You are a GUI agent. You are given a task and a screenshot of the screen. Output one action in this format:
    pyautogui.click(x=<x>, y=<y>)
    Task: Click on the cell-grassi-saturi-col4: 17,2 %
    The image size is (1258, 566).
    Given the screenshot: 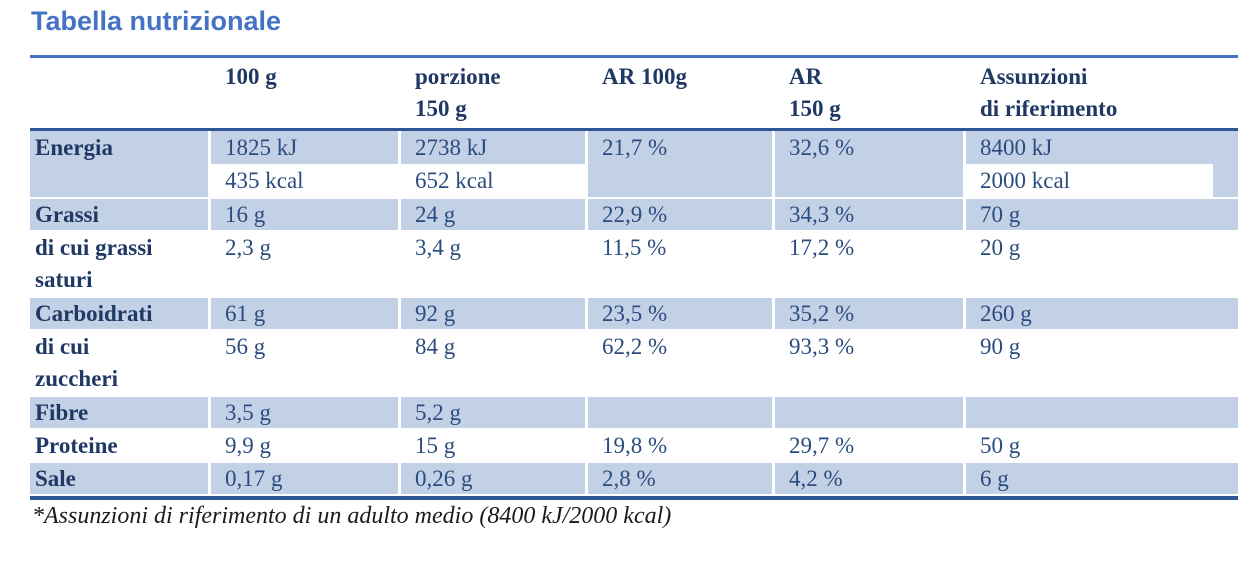 What is the action you would take?
    pyautogui.click(x=867, y=264)
    